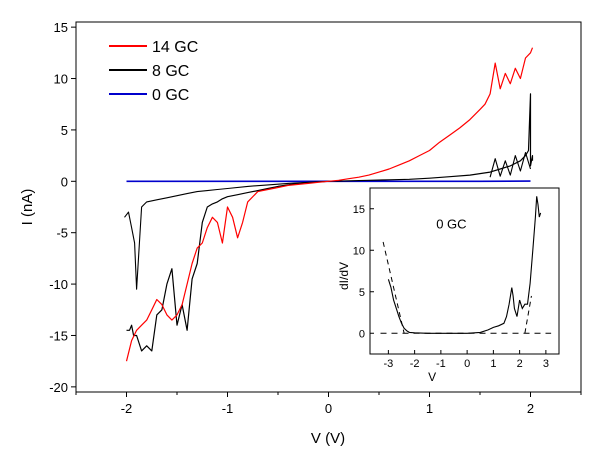 The width and height of the screenshot is (601, 465). What do you see at coordinates (467, 364) in the screenshot?
I see `inset-x-tick-label: 0` at bounding box center [467, 364].